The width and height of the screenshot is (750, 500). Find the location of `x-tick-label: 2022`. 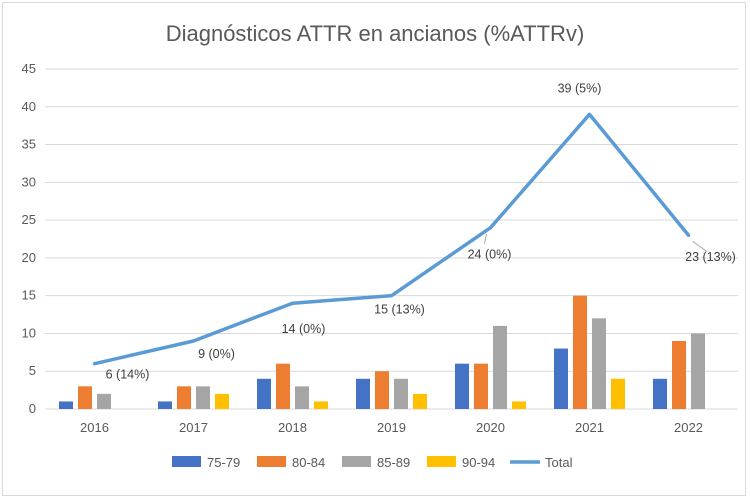

x-tick-label: 2022 is located at coordinates (688, 427).